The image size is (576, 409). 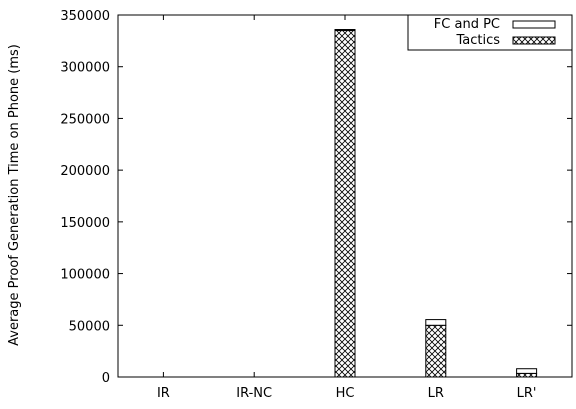 What do you see at coordinates (467, 24) in the screenshot?
I see `legend-label-fc-and-pc: FC and PC` at bounding box center [467, 24].